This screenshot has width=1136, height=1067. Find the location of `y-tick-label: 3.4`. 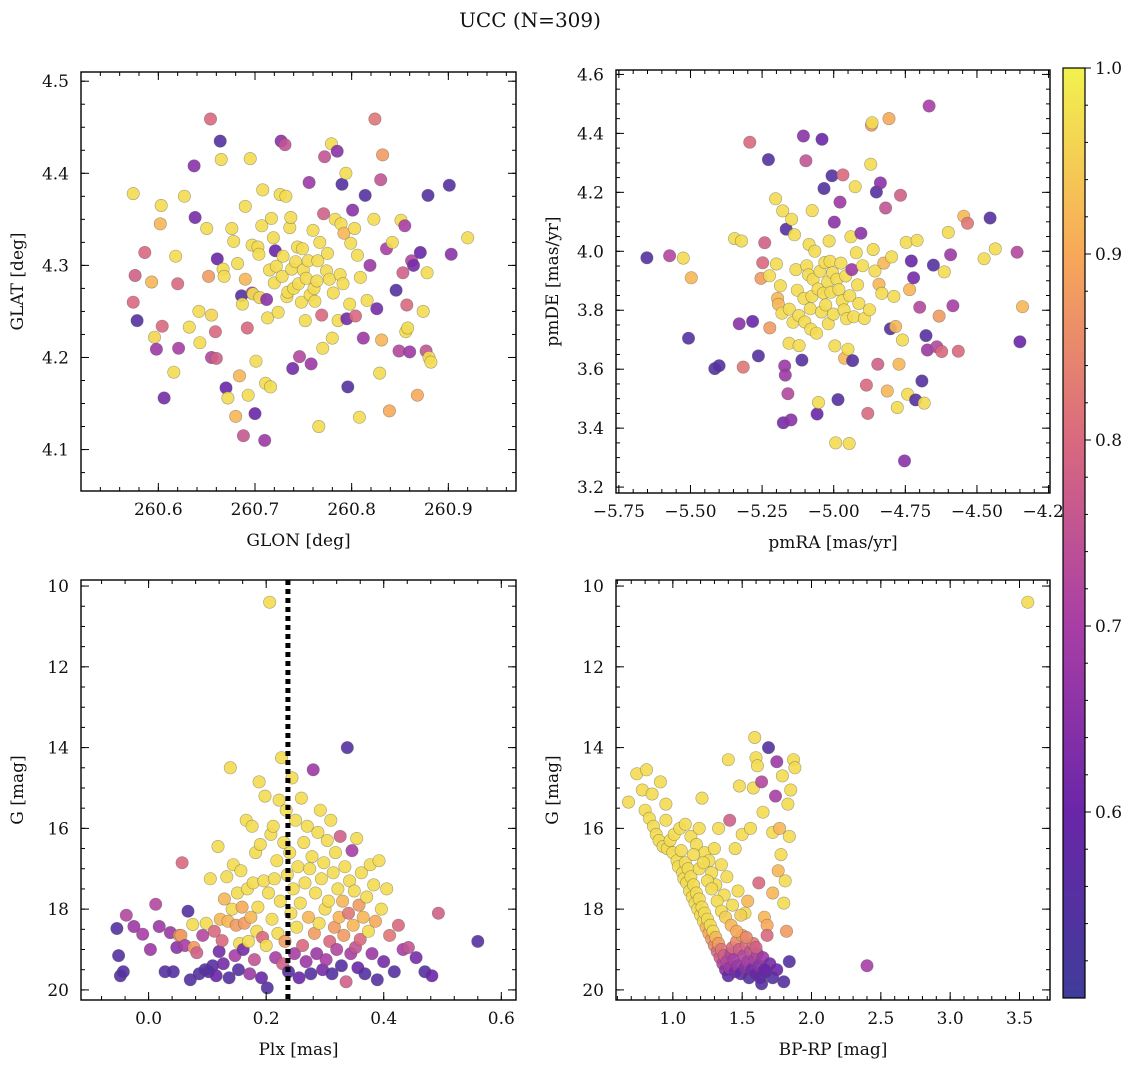

y-tick-label: 3.4 is located at coordinates (590, 429).